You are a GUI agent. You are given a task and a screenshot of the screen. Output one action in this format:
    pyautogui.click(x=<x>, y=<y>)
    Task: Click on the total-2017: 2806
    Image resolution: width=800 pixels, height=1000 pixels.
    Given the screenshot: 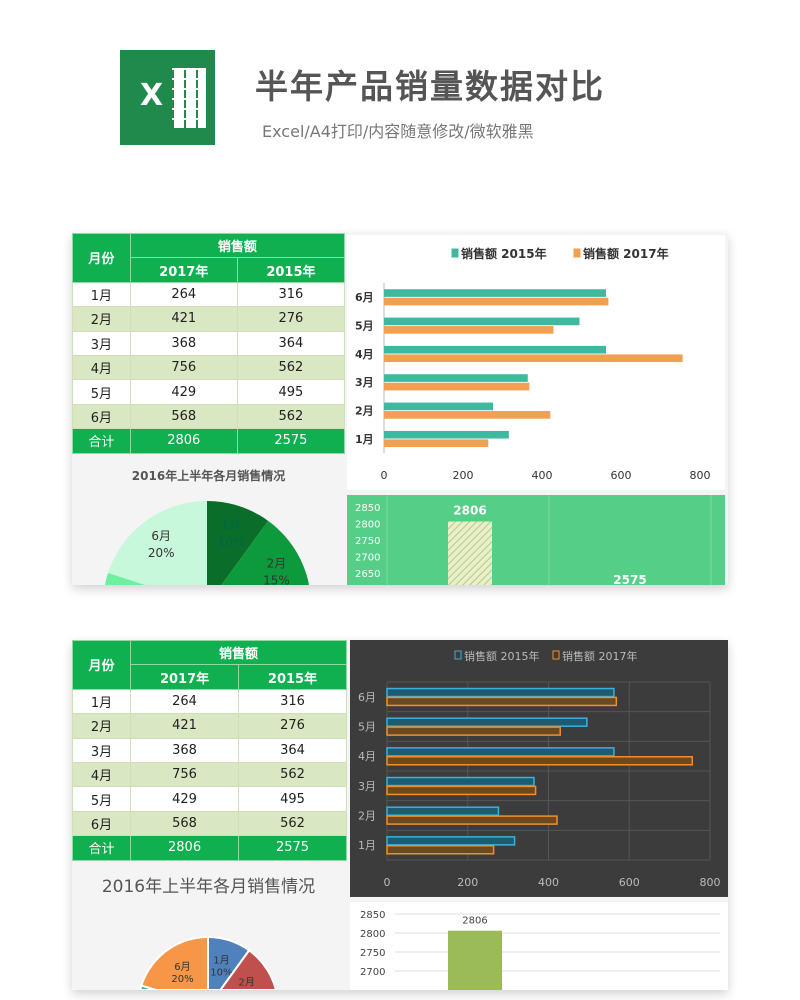 What is the action you would take?
    pyautogui.click(x=185, y=848)
    